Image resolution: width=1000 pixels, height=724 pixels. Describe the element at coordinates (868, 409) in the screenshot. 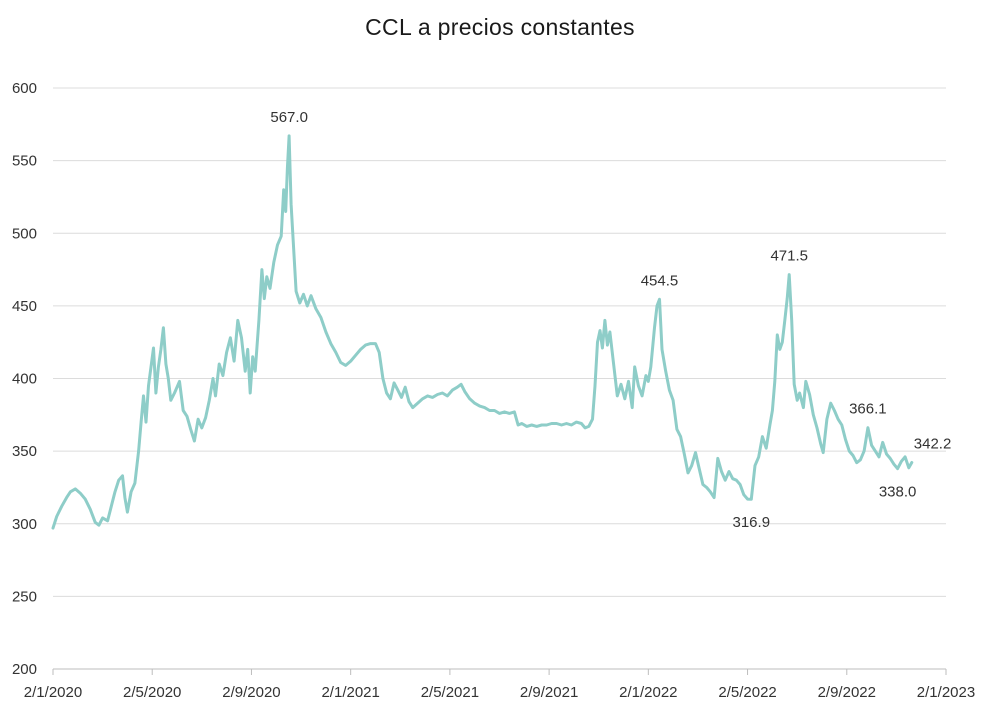

I see `data-label-366-1: 366.1` at that location.